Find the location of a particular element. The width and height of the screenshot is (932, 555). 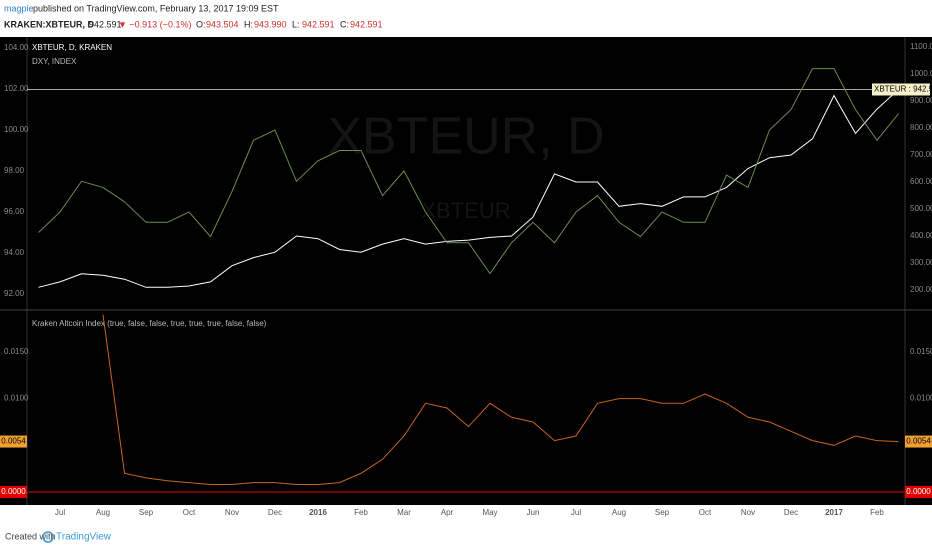

x-tick-label: 2017 is located at coordinates (834, 512).